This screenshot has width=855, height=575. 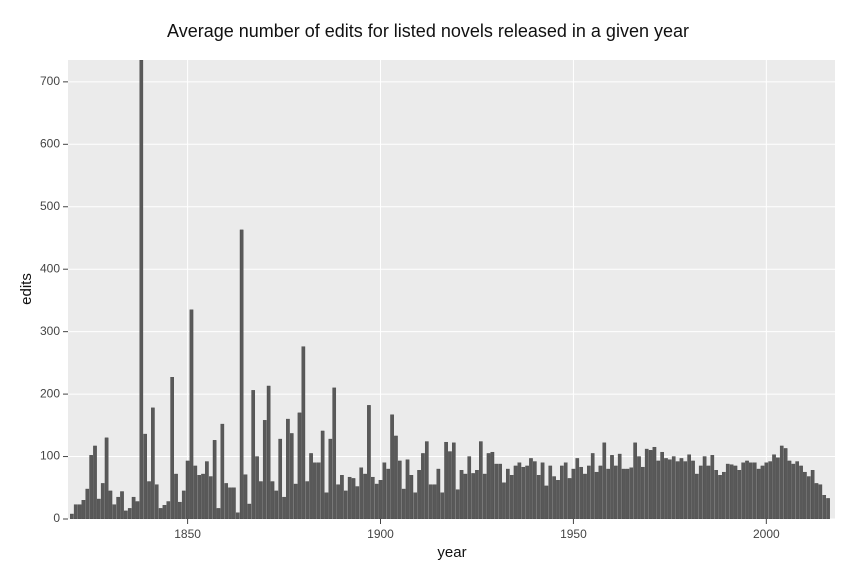 What do you see at coordinates (766, 534) in the screenshot?
I see `x-tick-label: 2000` at bounding box center [766, 534].